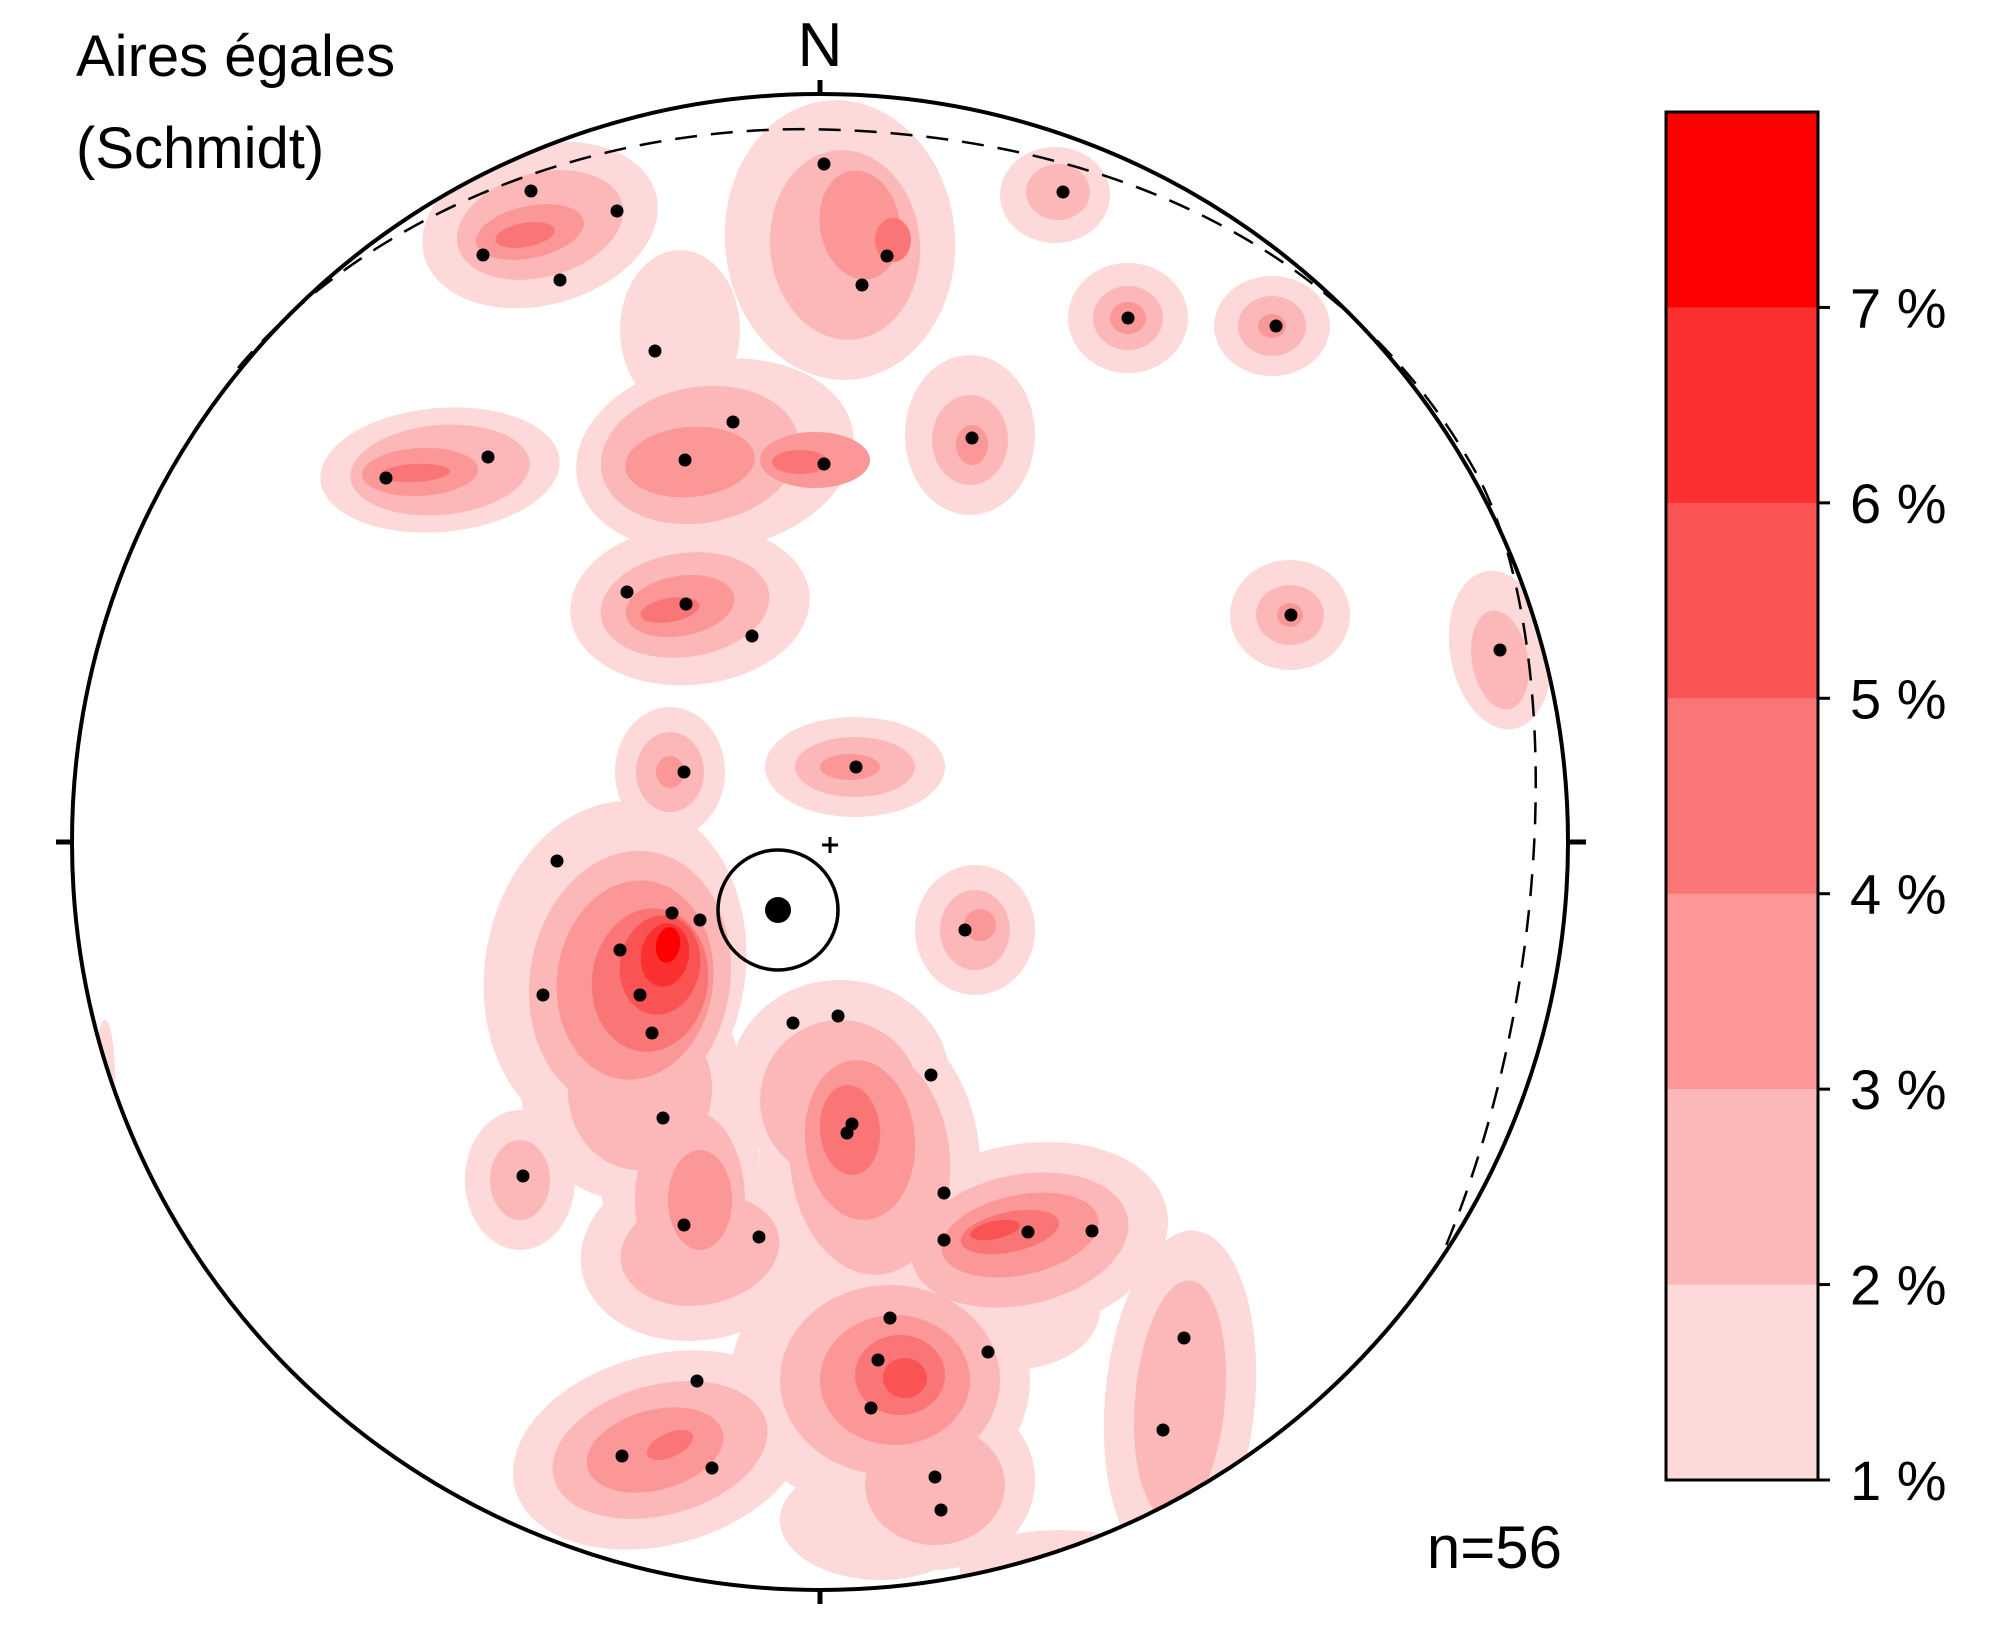 The height and width of the screenshot is (1628, 2000). I want to click on count-label: n=56, so click(1494, 1547).